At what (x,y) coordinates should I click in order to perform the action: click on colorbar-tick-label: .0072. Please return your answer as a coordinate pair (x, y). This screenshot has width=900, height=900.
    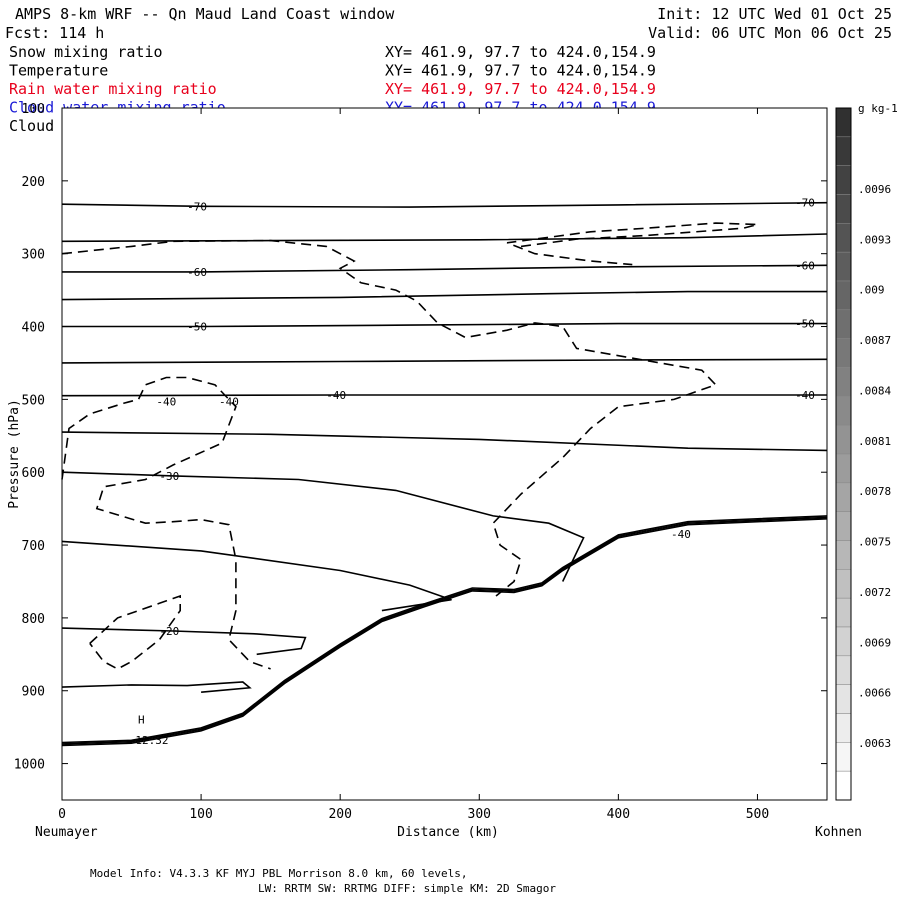
    Looking at the image, I should click on (874, 592).